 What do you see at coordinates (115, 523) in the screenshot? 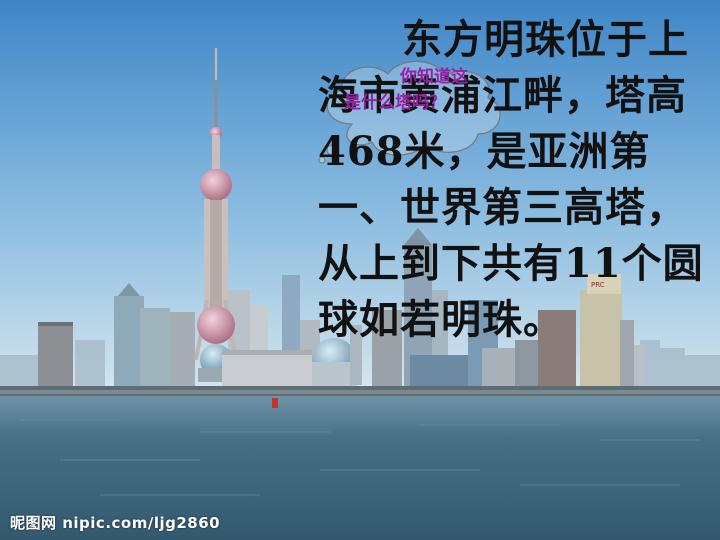
I see `watermark: 昵图网 nipic.com/ljg2860` at bounding box center [115, 523].